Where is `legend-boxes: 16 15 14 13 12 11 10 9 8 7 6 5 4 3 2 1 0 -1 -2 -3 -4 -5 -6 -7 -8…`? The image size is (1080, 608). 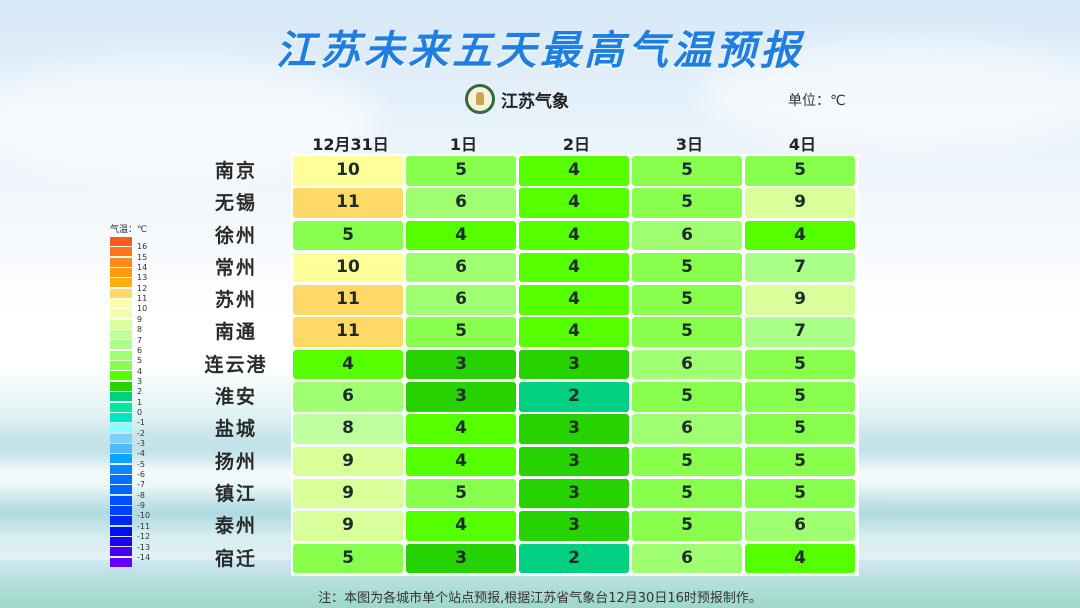
legend-boxes: 16 15 14 13 12 11 10 9 8 7 6 5 4 3 2 1 0 -1 -2 -3 -4 -5 -6 -7 -8… is located at coordinates (130, 402).